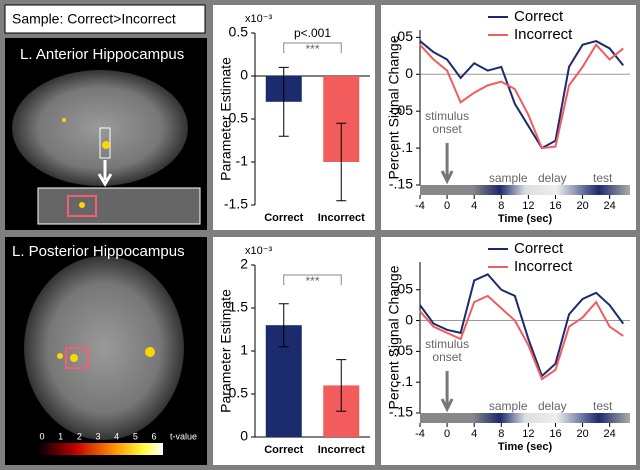 The width and height of the screenshot is (640, 470). Describe the element at coordinates (102, 54) in the screenshot. I see `region-label: L. Anterior Hippocampus` at that location.